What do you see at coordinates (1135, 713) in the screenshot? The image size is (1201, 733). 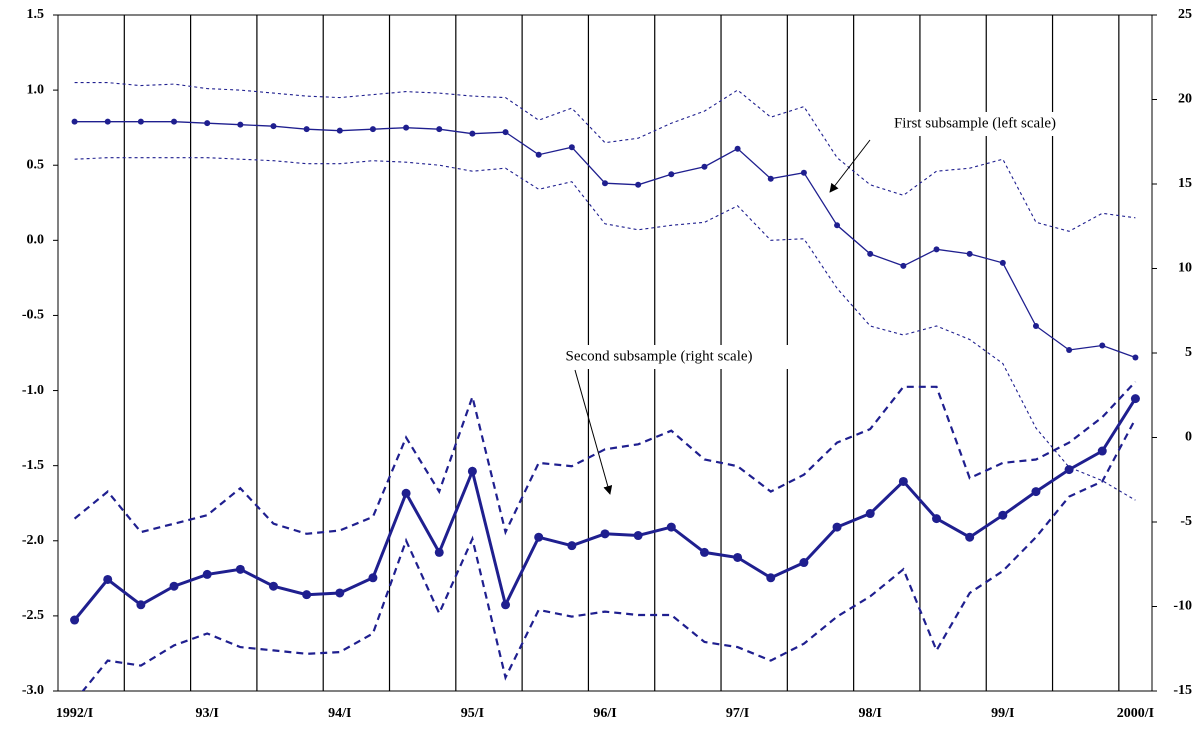 I see `x-tick-label: 2000/I` at bounding box center [1135, 713].